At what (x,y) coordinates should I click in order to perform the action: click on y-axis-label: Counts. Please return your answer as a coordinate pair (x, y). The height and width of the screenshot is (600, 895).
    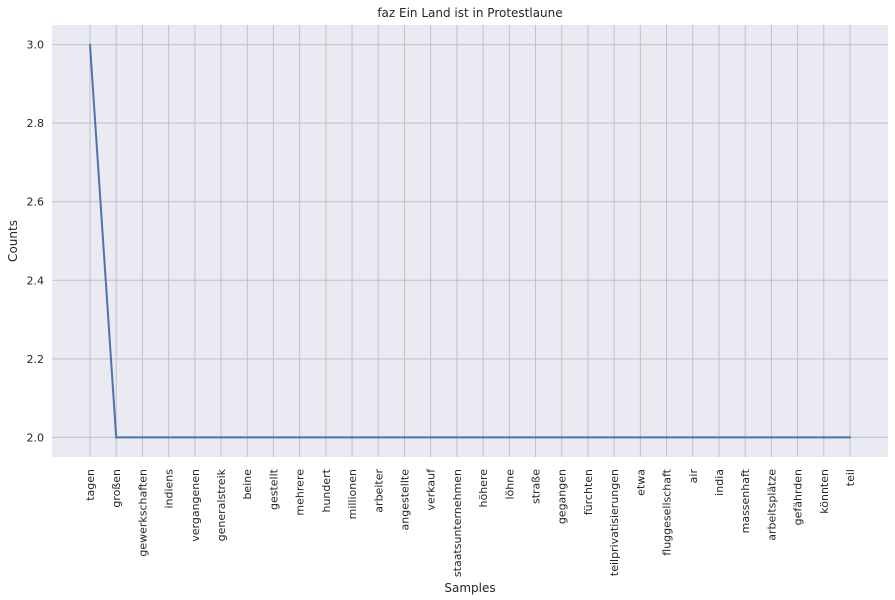
    Looking at the image, I should click on (13, 241).